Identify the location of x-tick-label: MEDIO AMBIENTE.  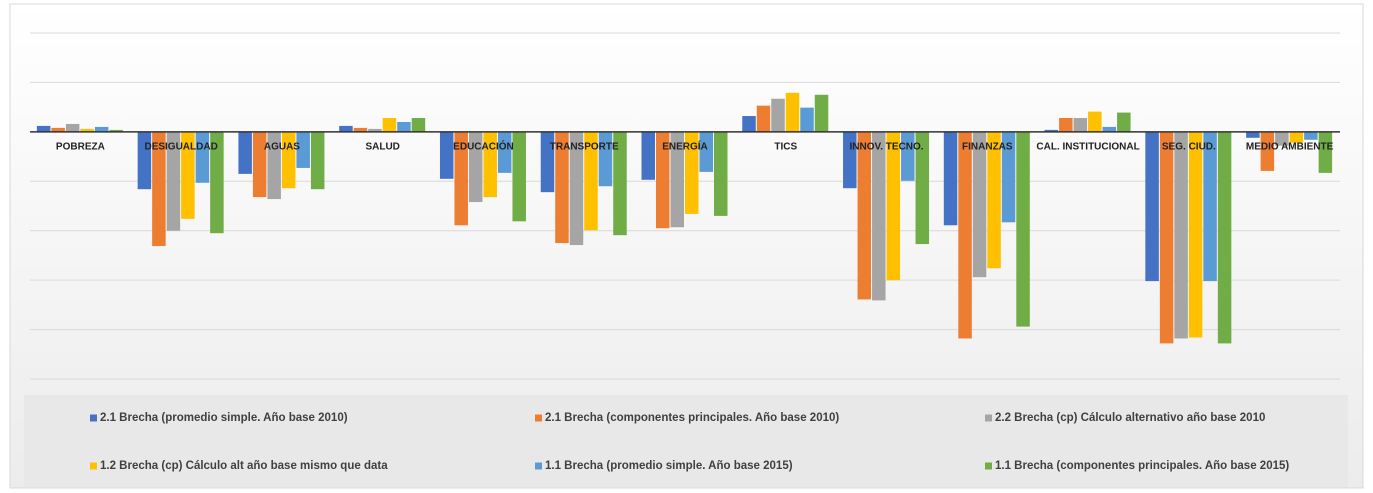
(1290, 146).